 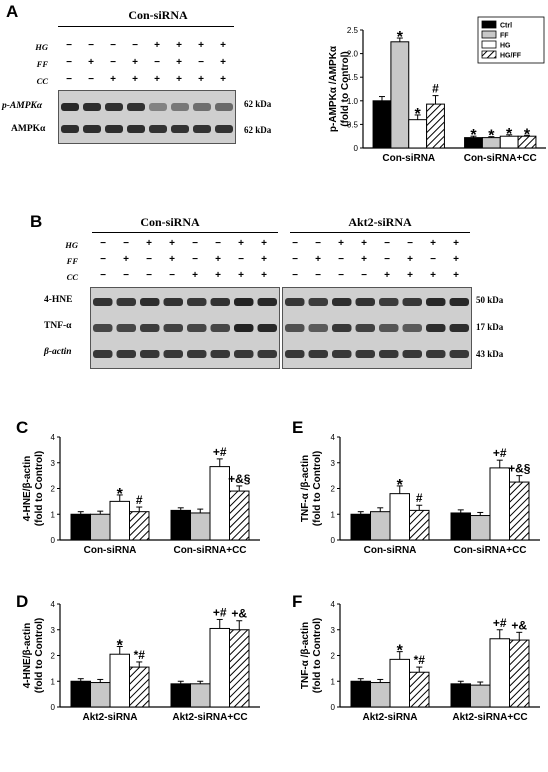 I want to click on legend-label-ff: FF, so click(x=504, y=36).